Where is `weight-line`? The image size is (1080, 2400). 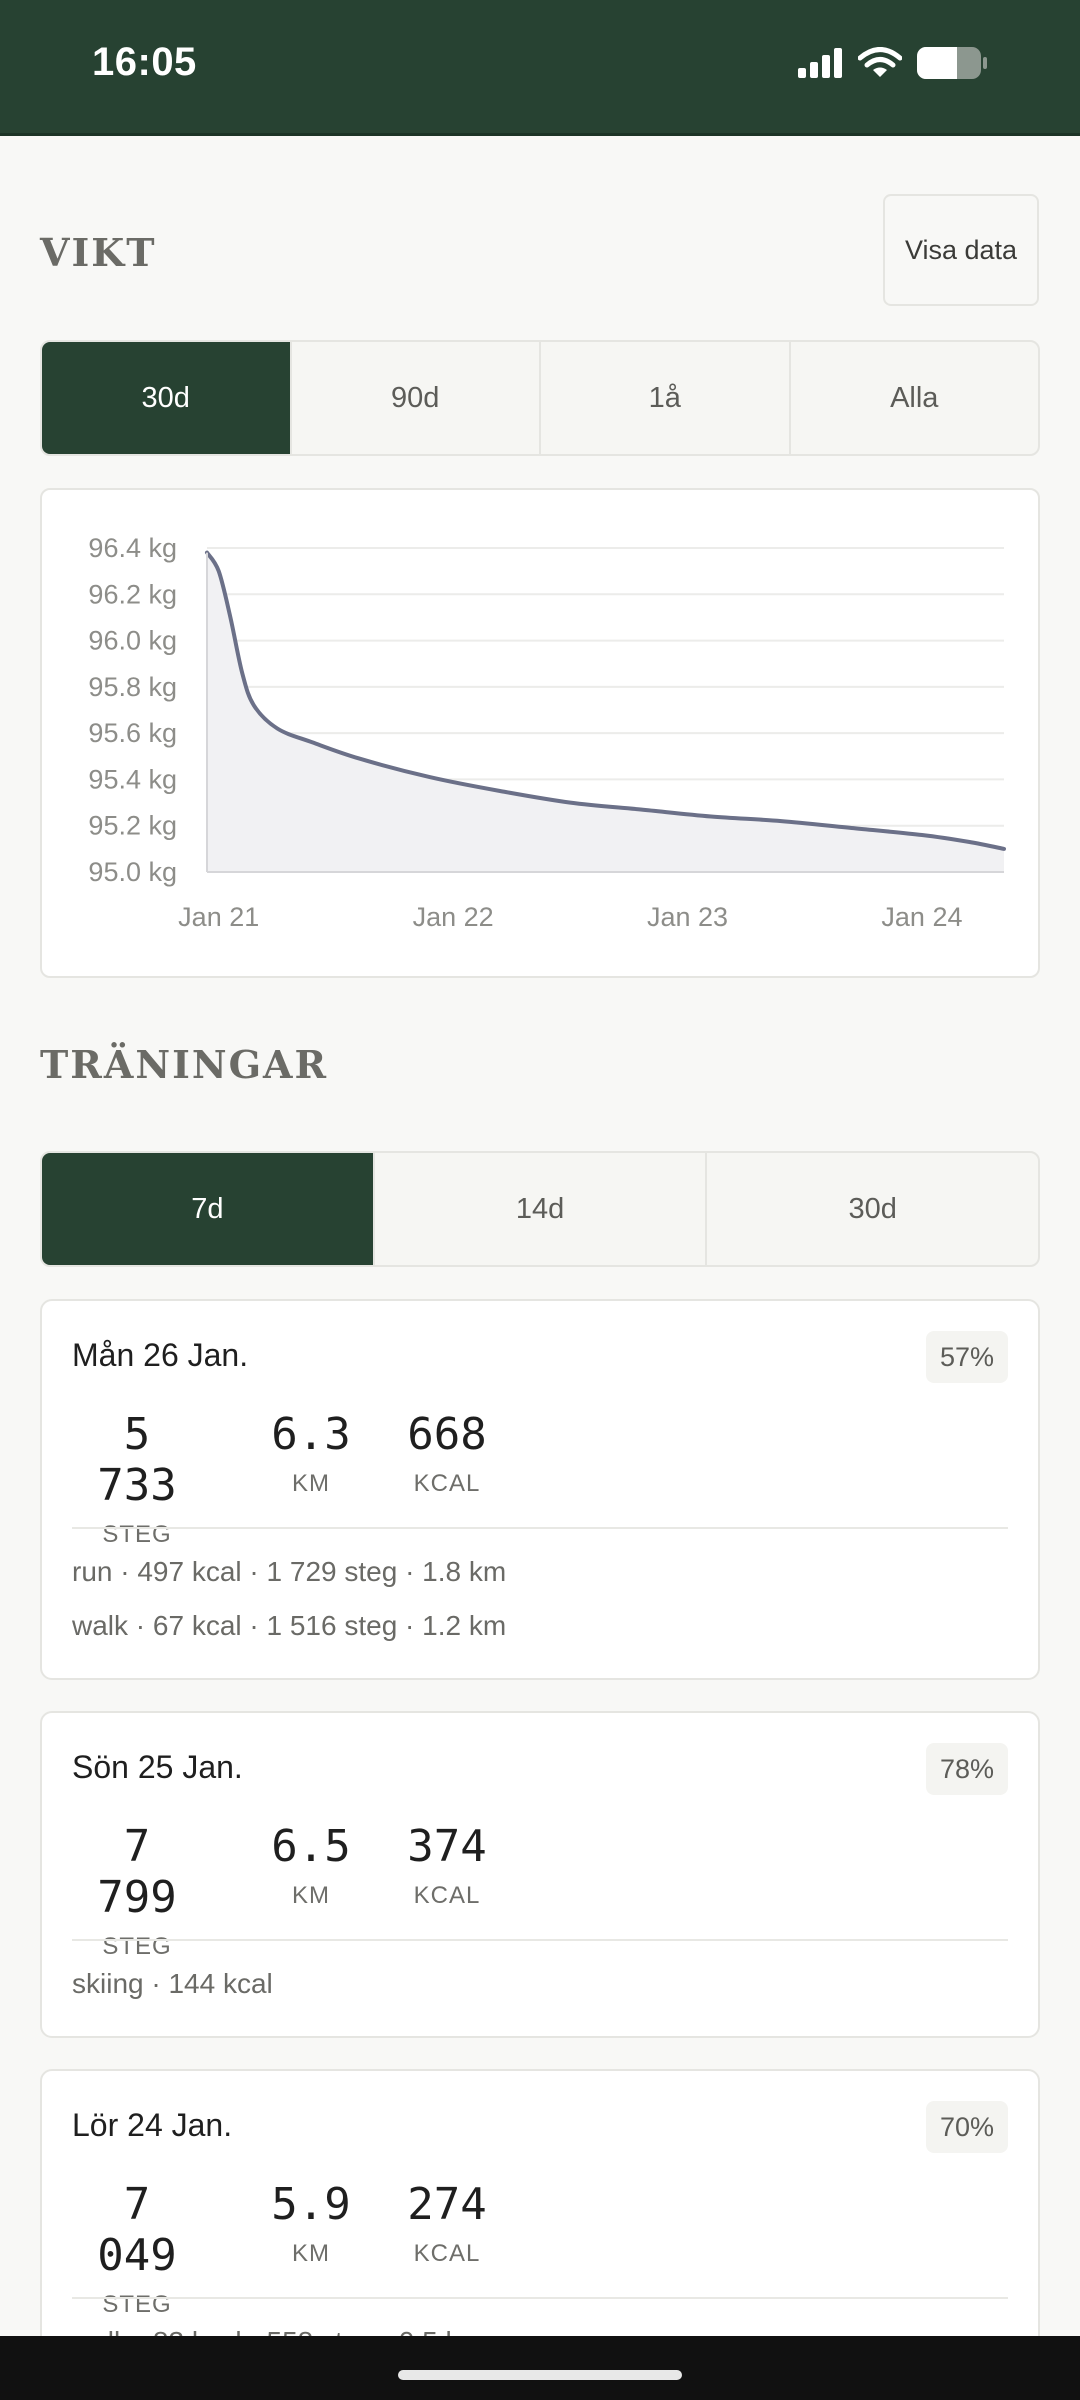
weight-line is located at coordinates (605, 700).